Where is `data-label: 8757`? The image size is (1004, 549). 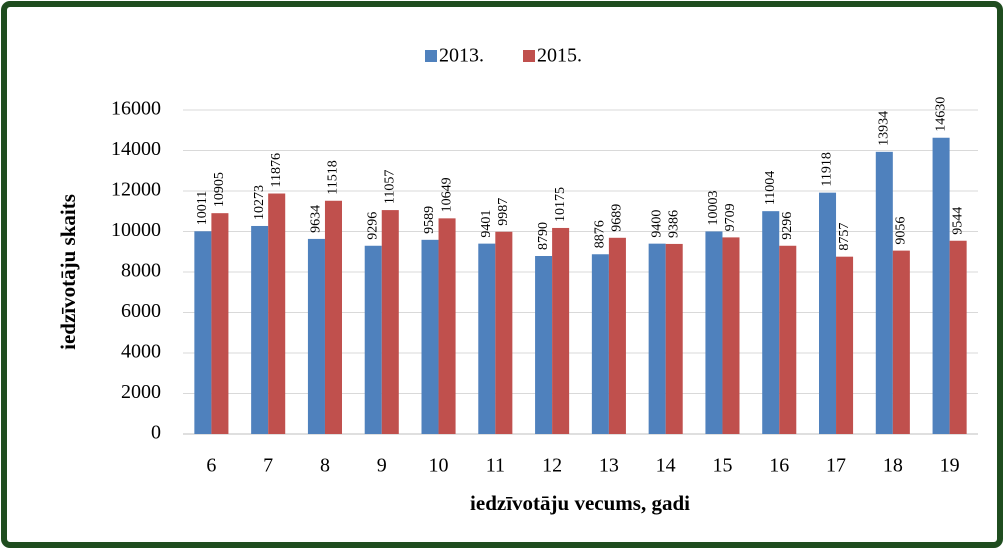
data-label: 8757 is located at coordinates (844, 237).